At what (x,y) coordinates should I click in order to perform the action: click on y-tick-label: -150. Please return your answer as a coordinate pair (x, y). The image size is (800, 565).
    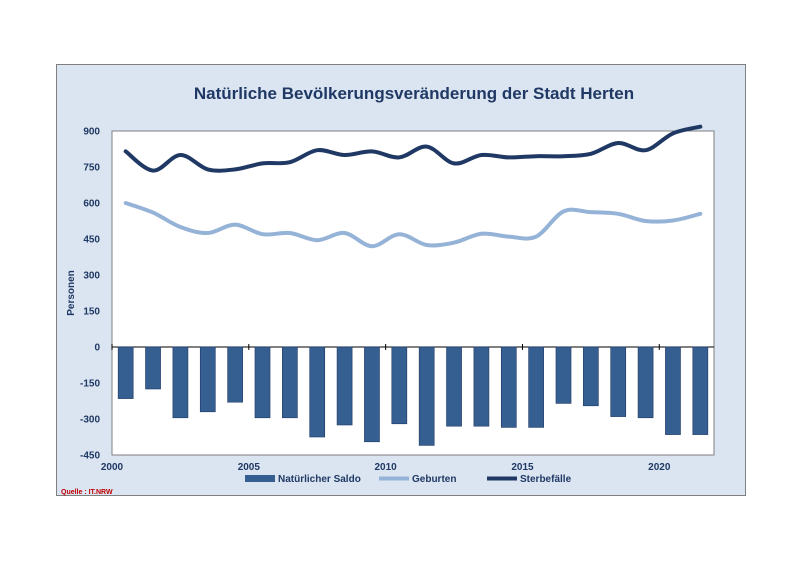
    Looking at the image, I should click on (90, 384).